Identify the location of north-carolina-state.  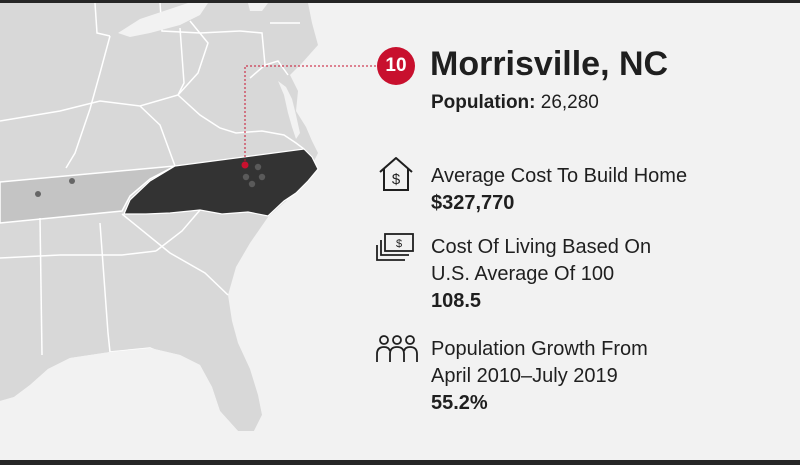
(221, 182).